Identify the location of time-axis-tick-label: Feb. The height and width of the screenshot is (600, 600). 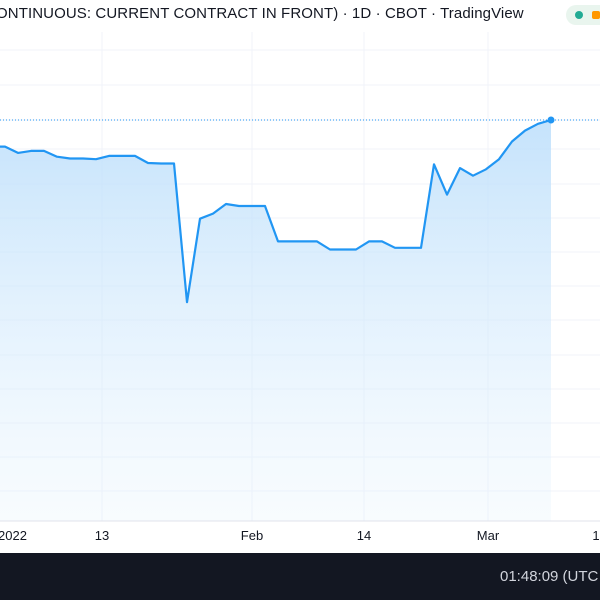
(252, 535).